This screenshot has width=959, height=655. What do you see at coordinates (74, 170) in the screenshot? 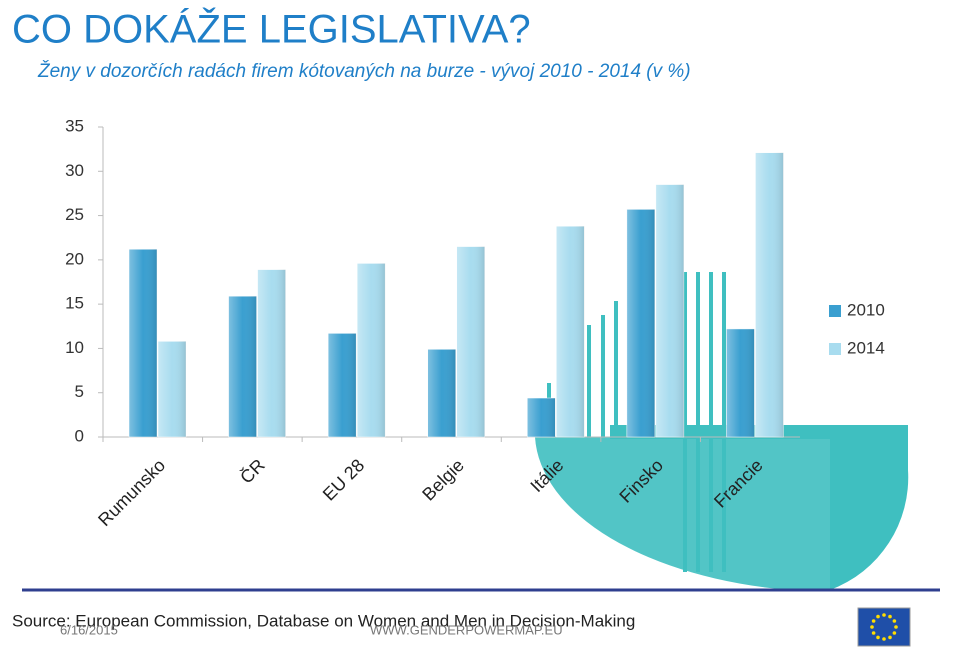
I see `y-tick-label: 30` at bounding box center [74, 170].